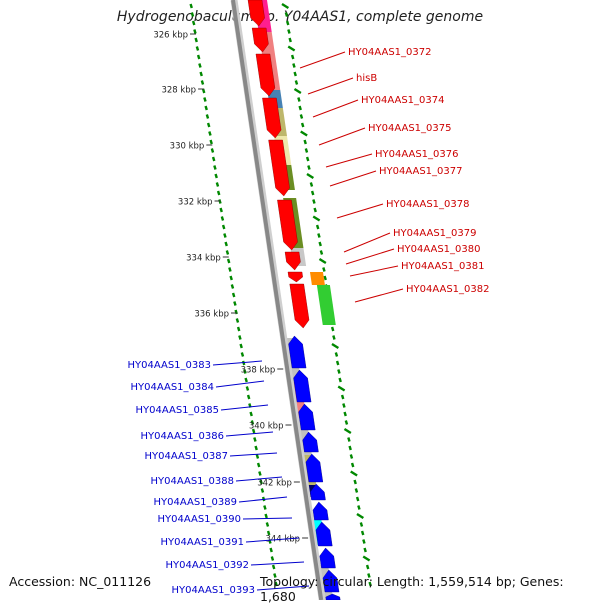 The height and width of the screenshot is (604, 600). Describe the element at coordinates (447, 289) in the screenshot. I see `forward-gene-label: HY04AAS1_0382` at that location.